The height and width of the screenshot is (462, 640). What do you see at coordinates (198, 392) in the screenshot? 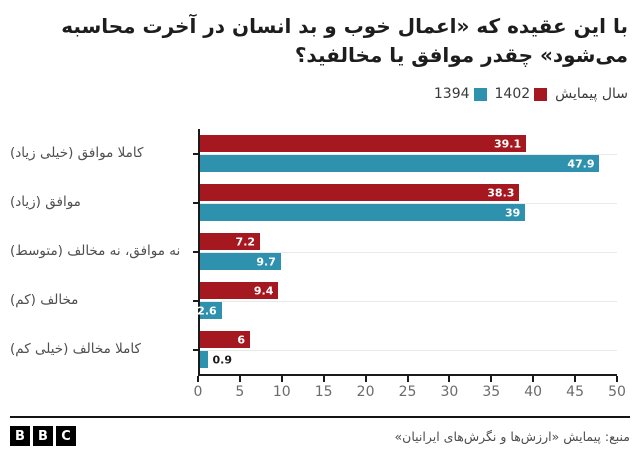
I see `x-tick-label: 0` at bounding box center [198, 392].